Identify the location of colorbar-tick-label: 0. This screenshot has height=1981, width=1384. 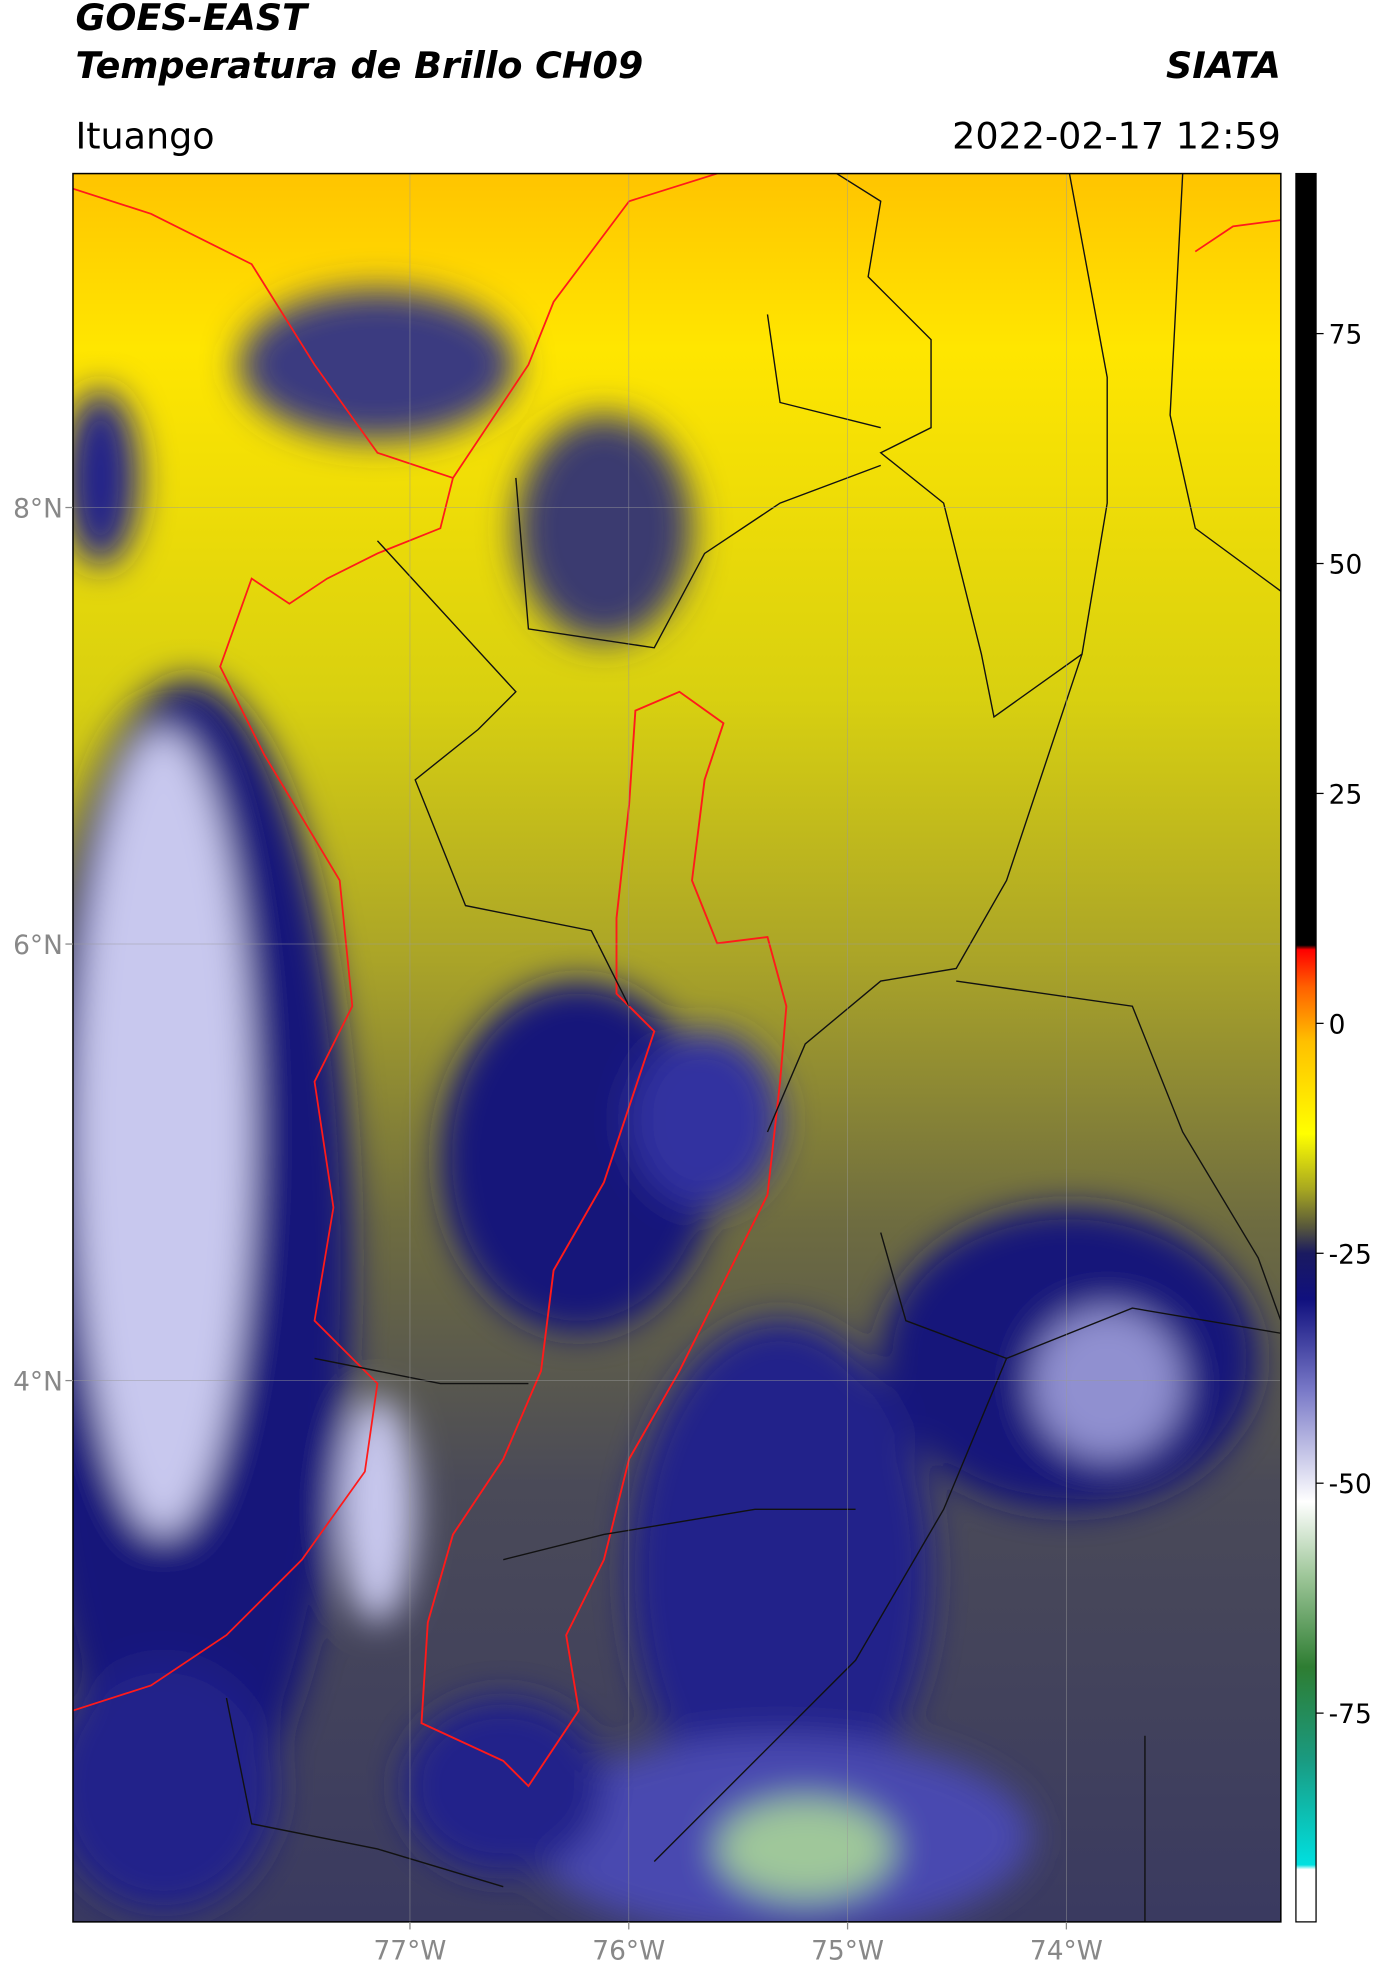
(1337, 1024).